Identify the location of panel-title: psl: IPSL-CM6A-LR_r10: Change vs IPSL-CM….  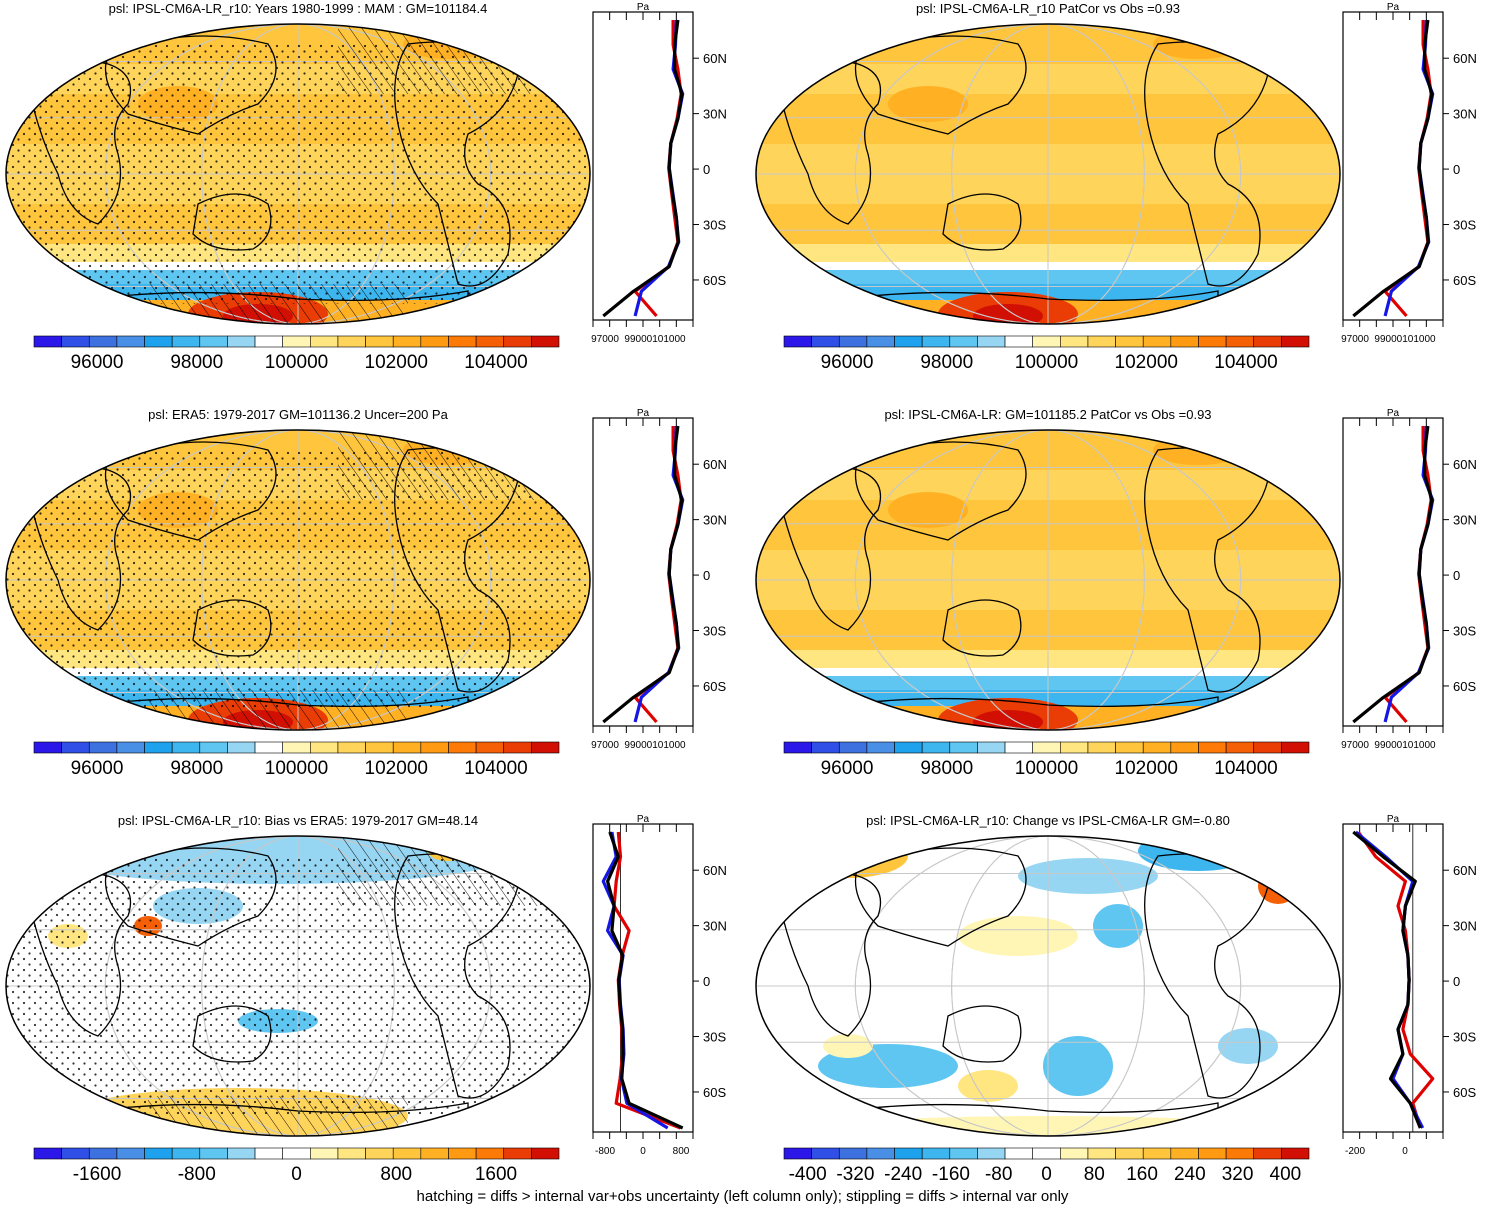
(1048, 820).